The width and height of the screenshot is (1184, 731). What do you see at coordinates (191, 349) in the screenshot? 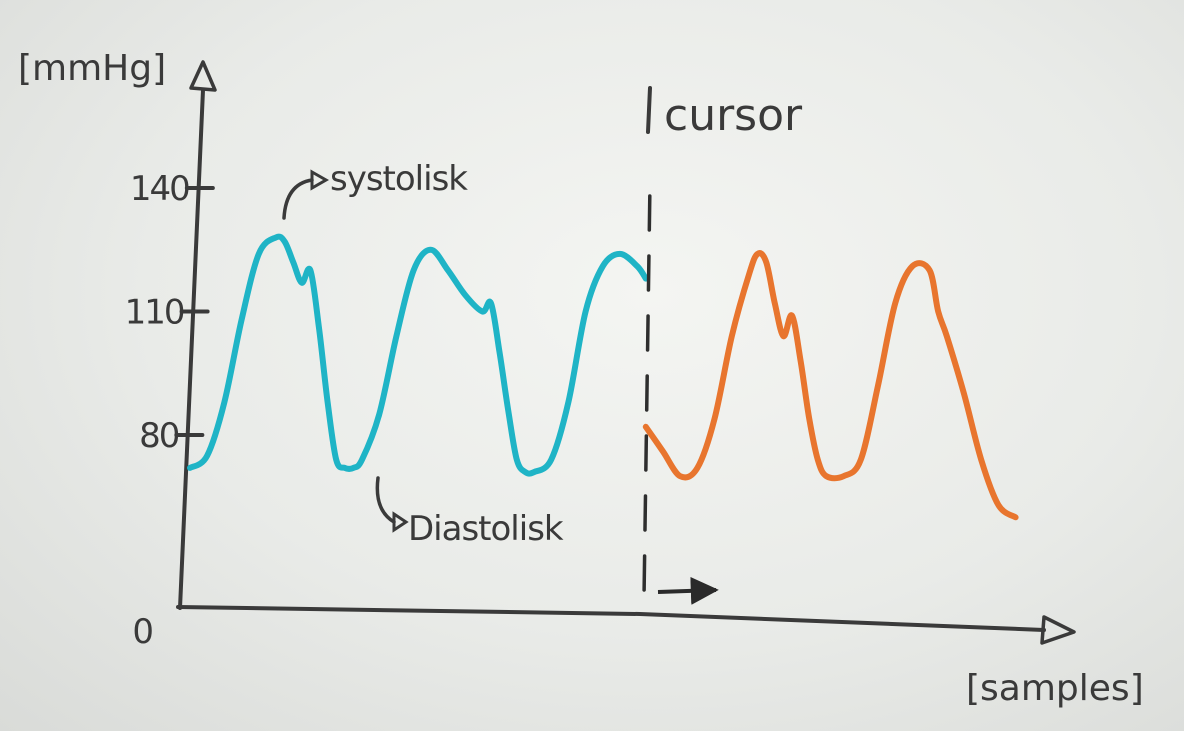
I see `y-axis-line` at bounding box center [191, 349].